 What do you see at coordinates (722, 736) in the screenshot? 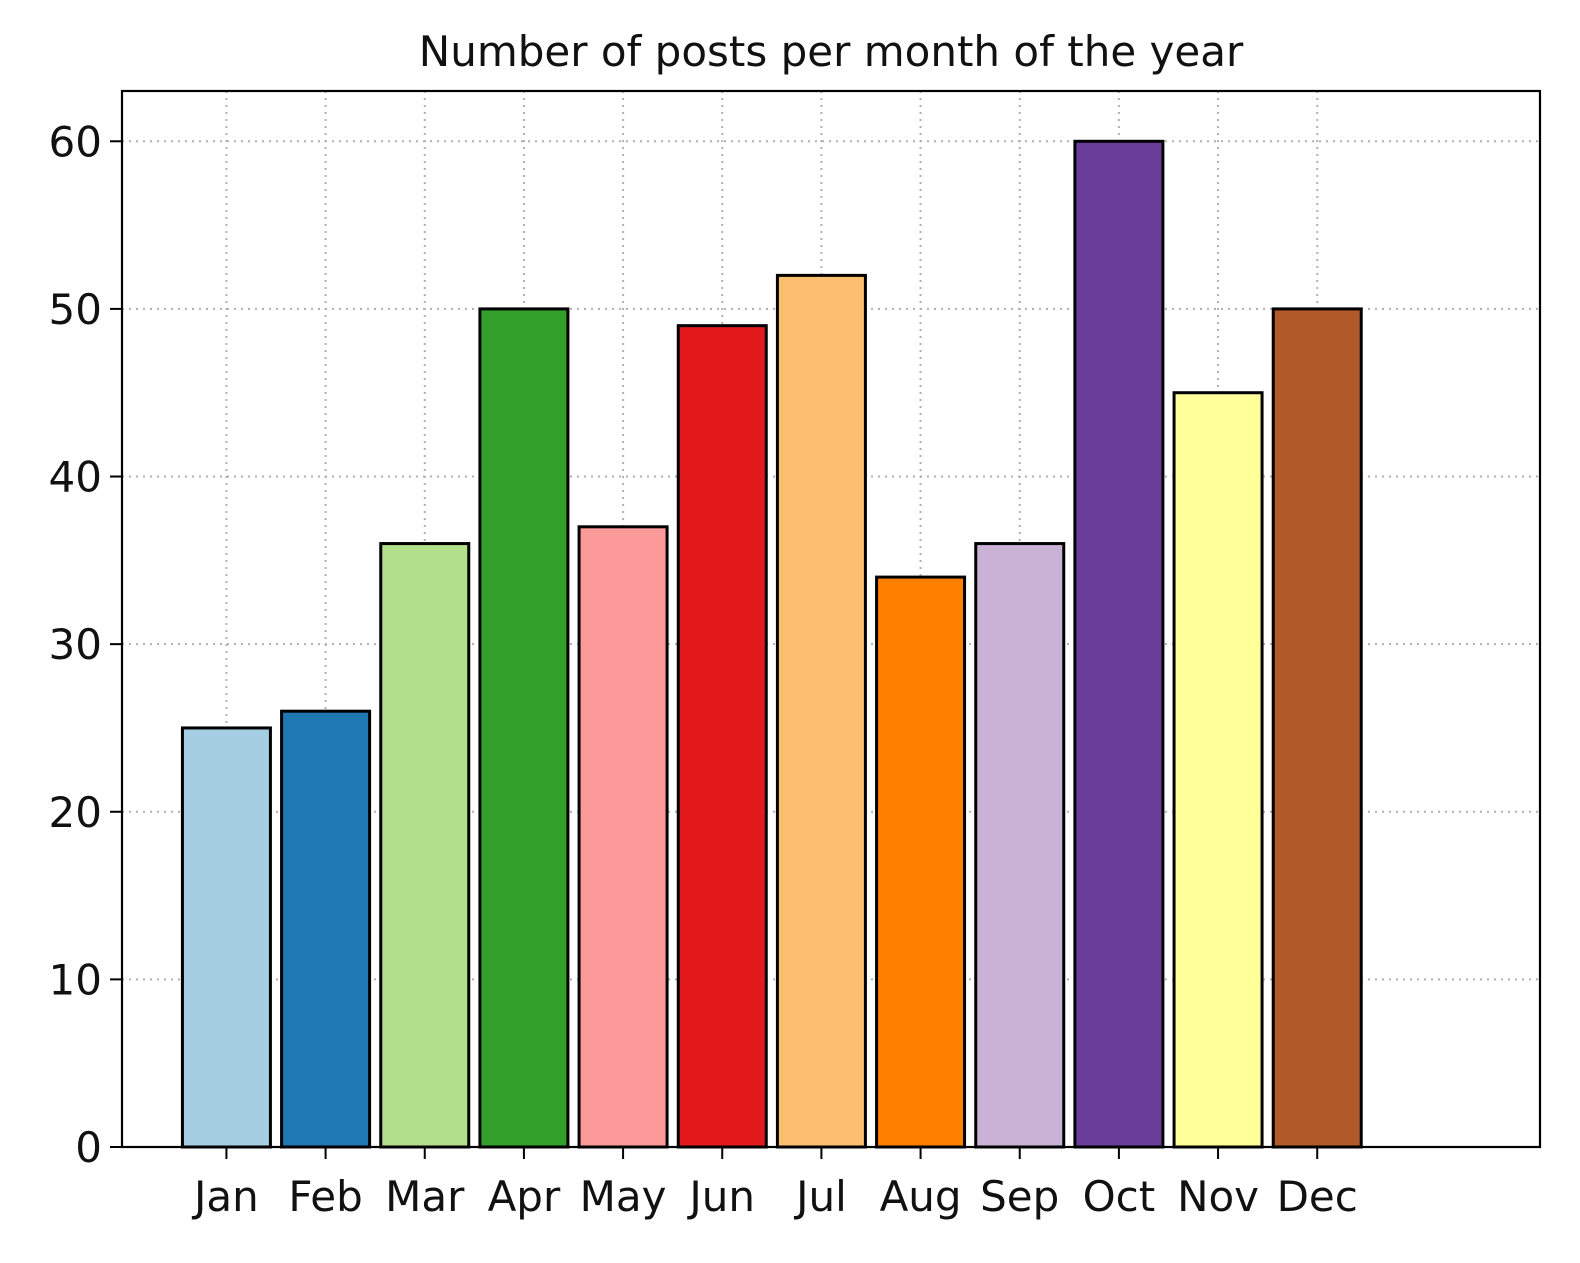
I see `bar-jun` at bounding box center [722, 736].